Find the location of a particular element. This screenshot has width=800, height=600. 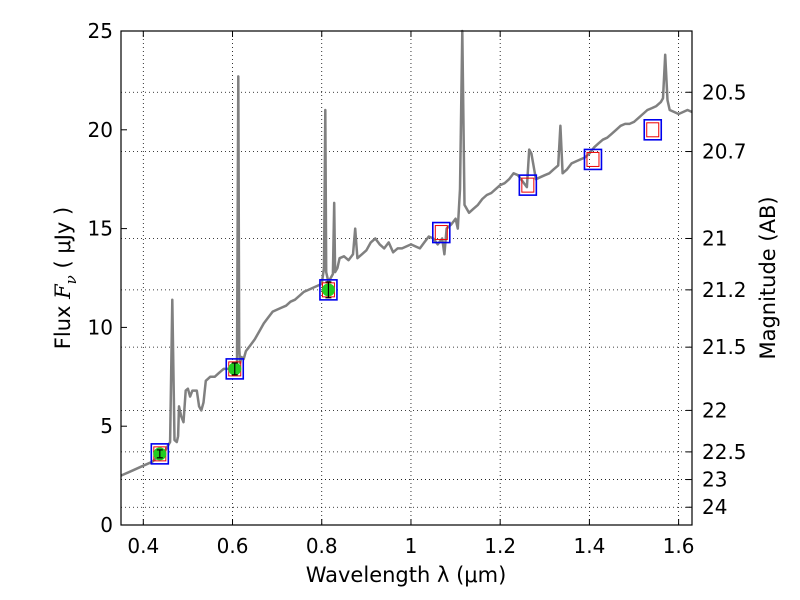

y-tick-label: 15 is located at coordinates (100, 229).